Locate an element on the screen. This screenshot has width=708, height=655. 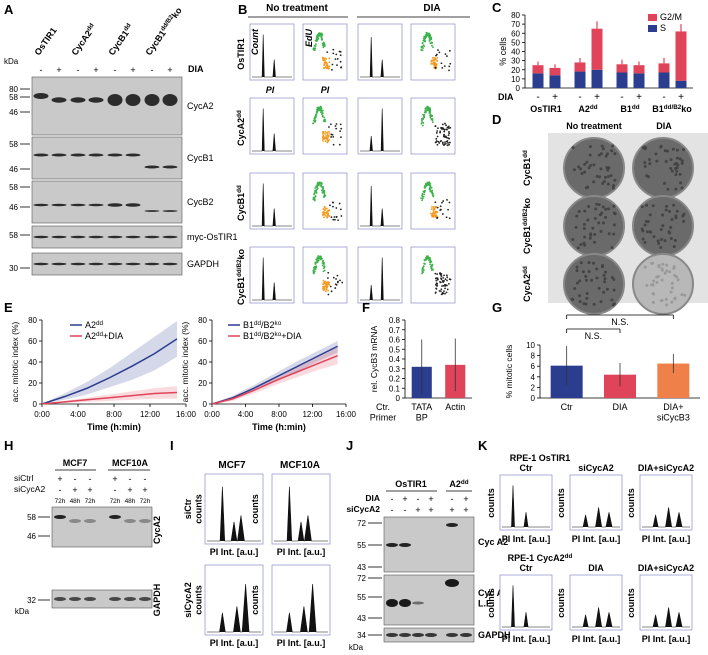
superscript: dd is located at coordinates (569, 556).